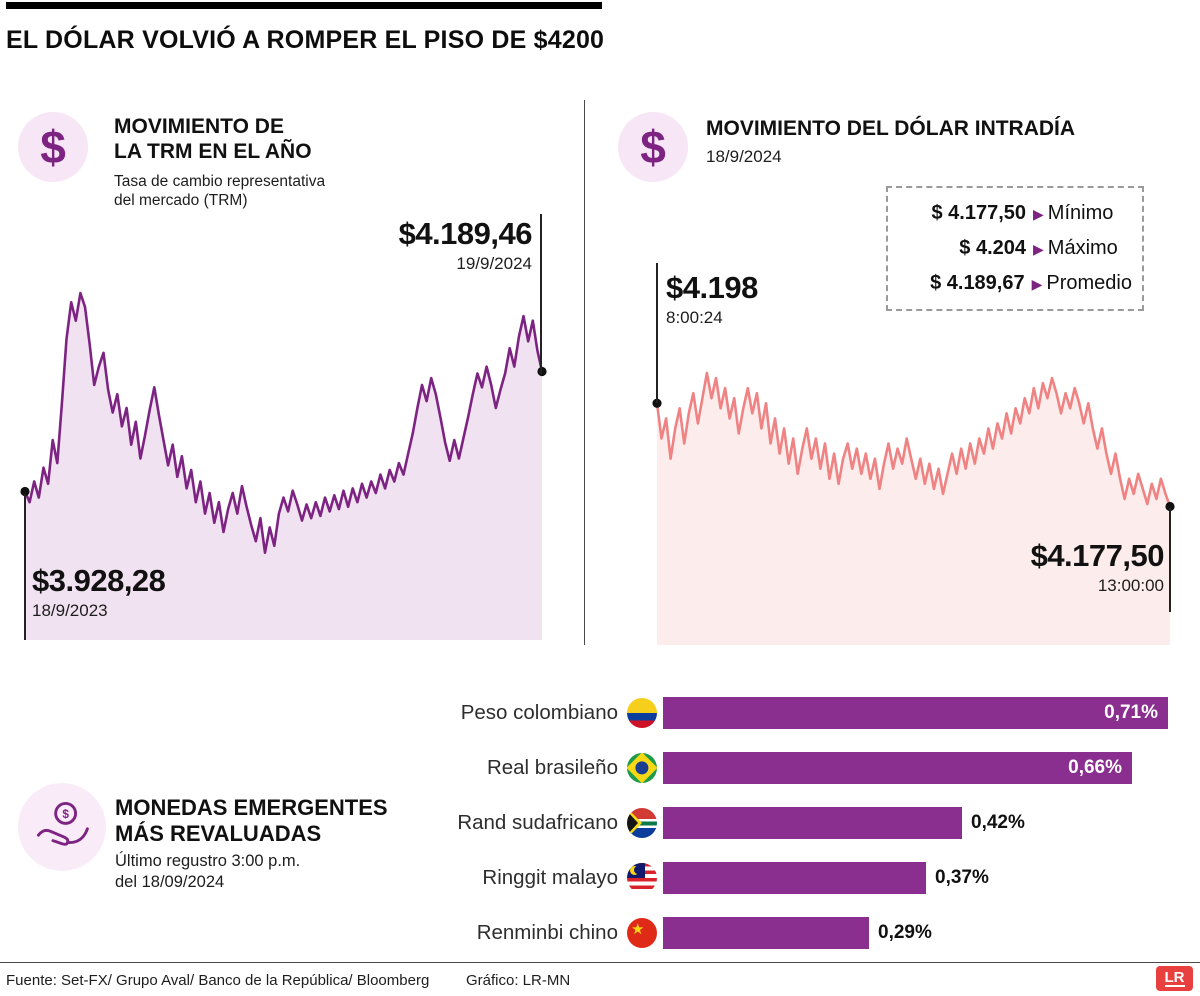 The image size is (1200, 996). Describe the element at coordinates (304, 5) in the screenshot. I see `title-accent-bar` at that location.